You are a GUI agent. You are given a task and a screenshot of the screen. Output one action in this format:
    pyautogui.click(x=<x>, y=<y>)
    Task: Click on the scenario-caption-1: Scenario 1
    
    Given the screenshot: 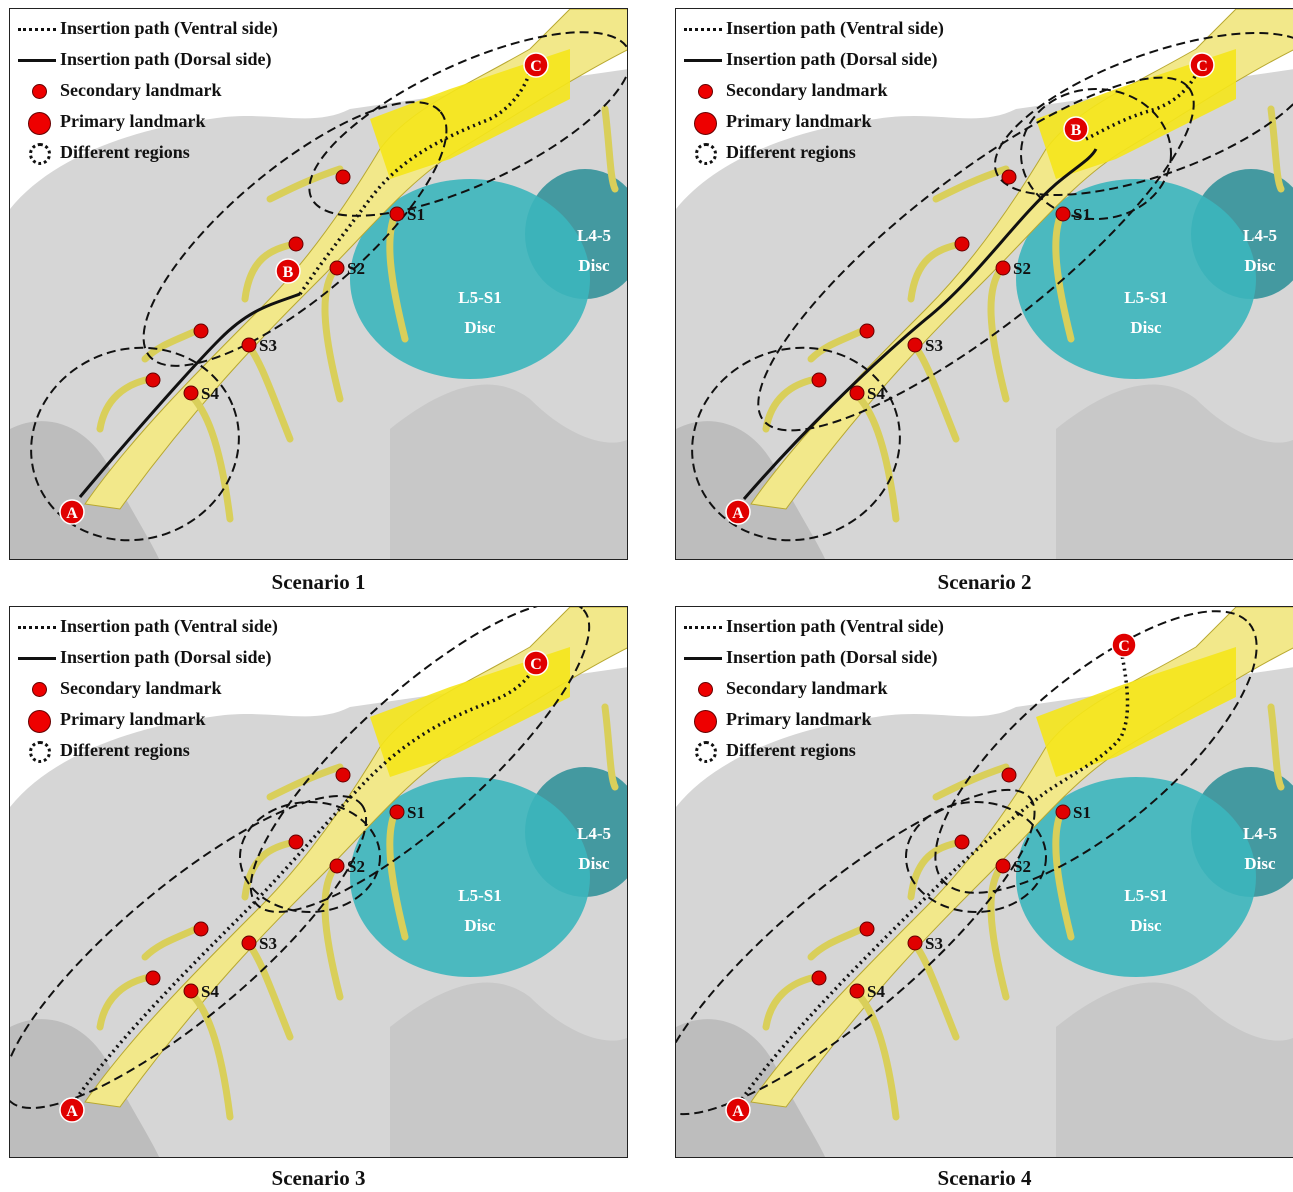 What is the action you would take?
    pyautogui.click(x=318, y=582)
    